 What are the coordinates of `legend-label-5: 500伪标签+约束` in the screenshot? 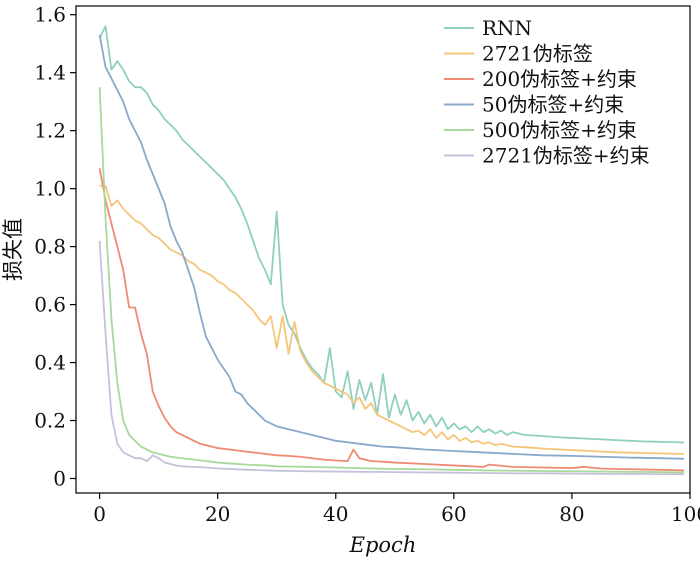 It's located at (559, 130).